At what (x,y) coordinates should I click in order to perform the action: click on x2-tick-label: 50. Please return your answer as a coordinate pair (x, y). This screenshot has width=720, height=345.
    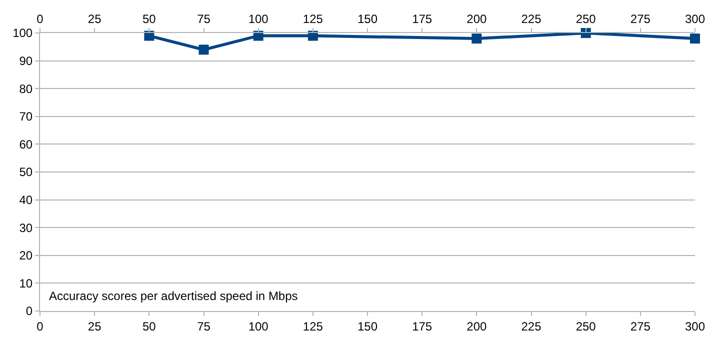
    Looking at the image, I should click on (149, 326).